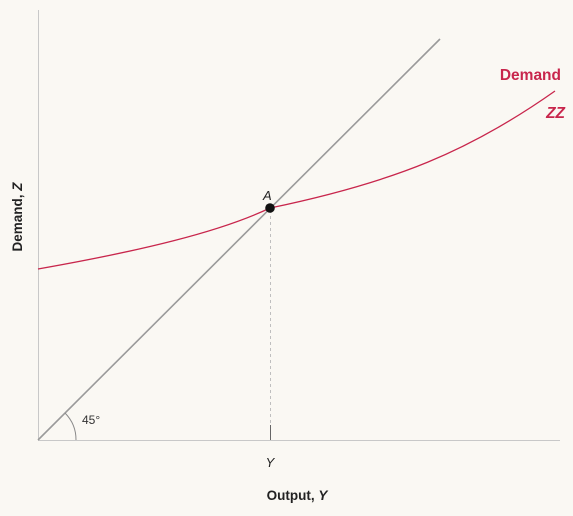 The width and height of the screenshot is (573, 516). I want to click on curve-id-label: ZZ, so click(555, 113).